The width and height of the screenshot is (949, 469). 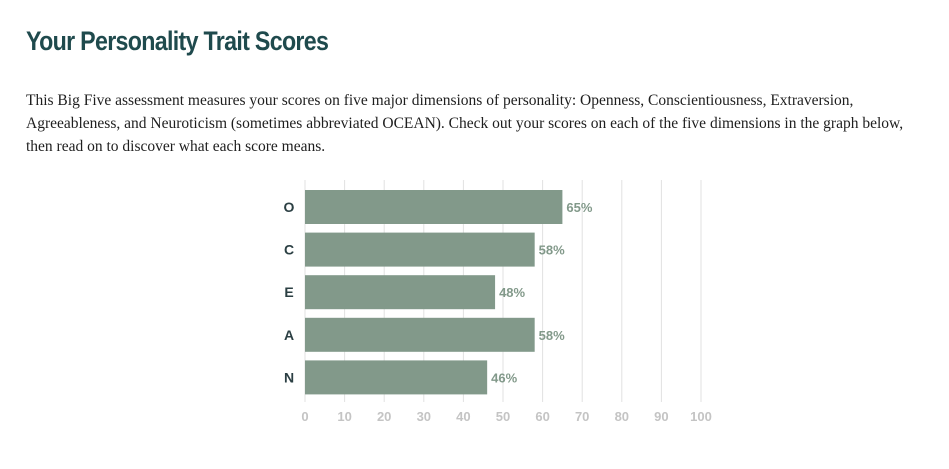 I want to click on category-label: O, so click(x=289, y=207).